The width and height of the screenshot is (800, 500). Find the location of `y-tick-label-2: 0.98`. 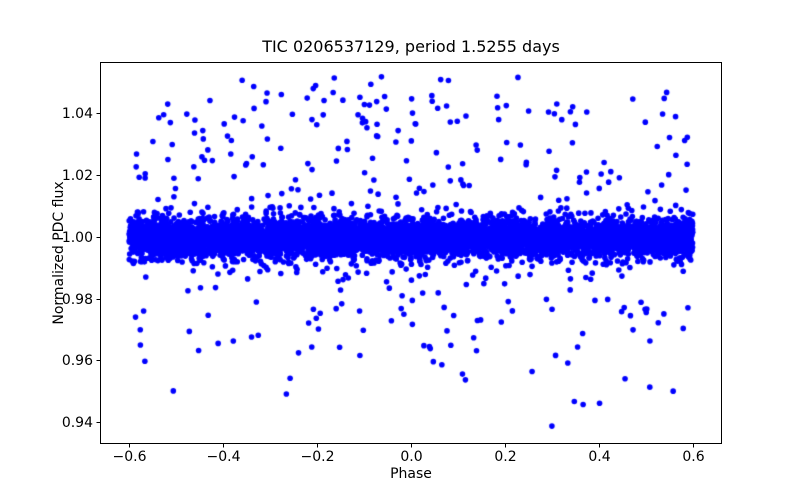

y-tick-label-2: 0.98 is located at coordinates (77, 299).